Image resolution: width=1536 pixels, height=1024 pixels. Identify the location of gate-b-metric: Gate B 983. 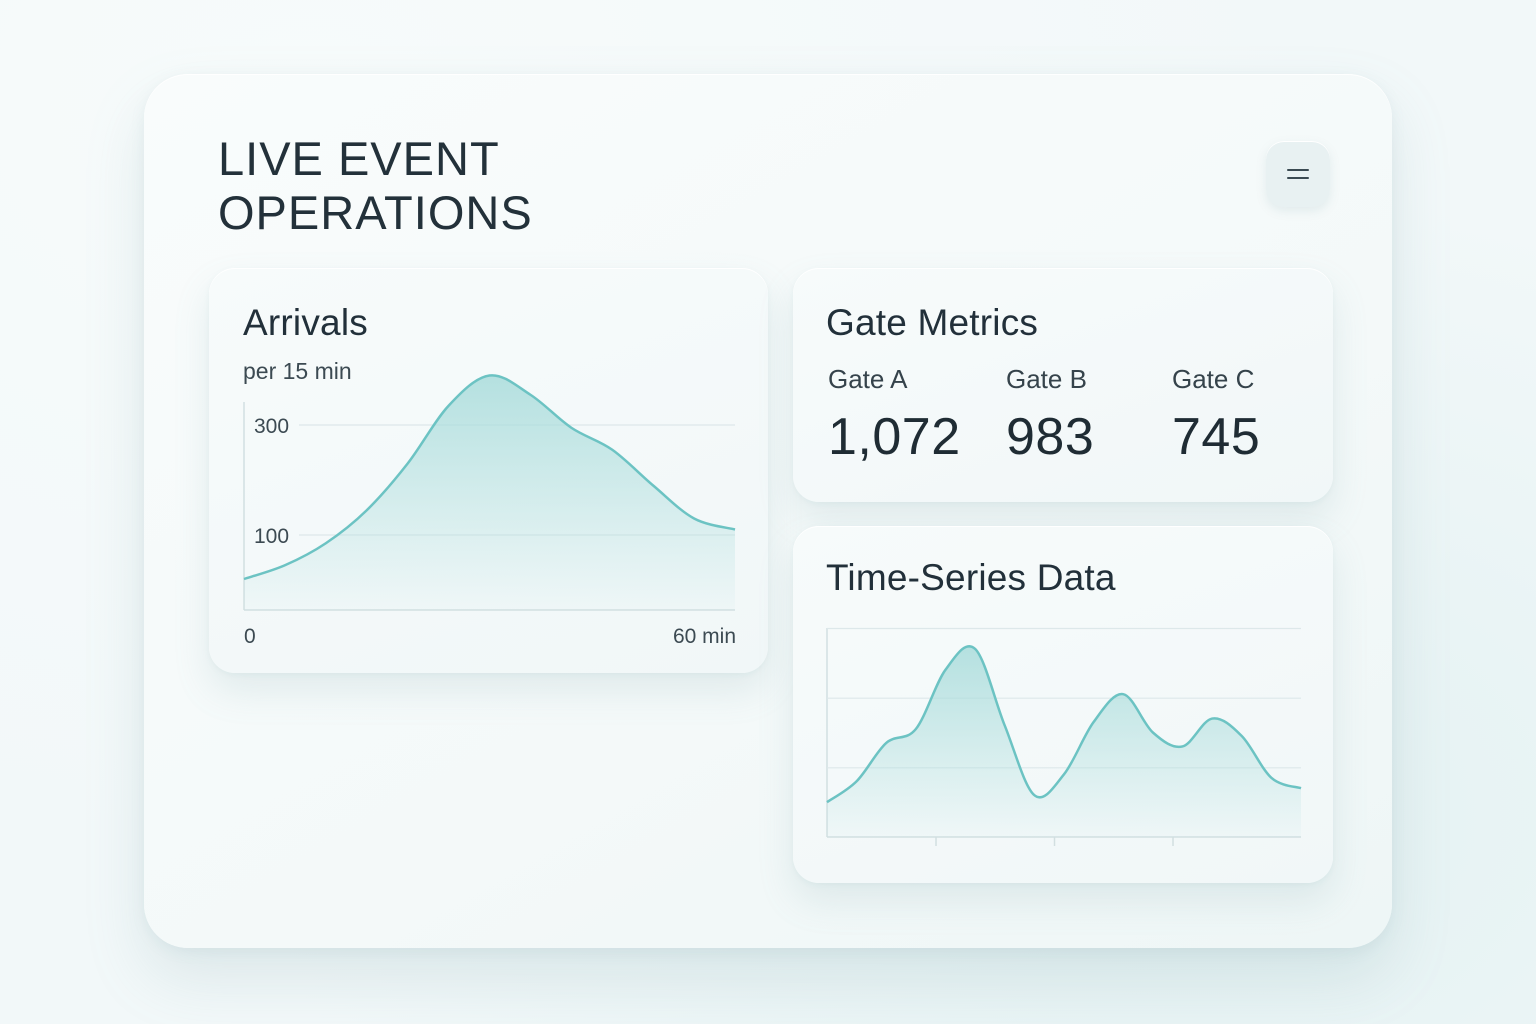
(1050, 415).